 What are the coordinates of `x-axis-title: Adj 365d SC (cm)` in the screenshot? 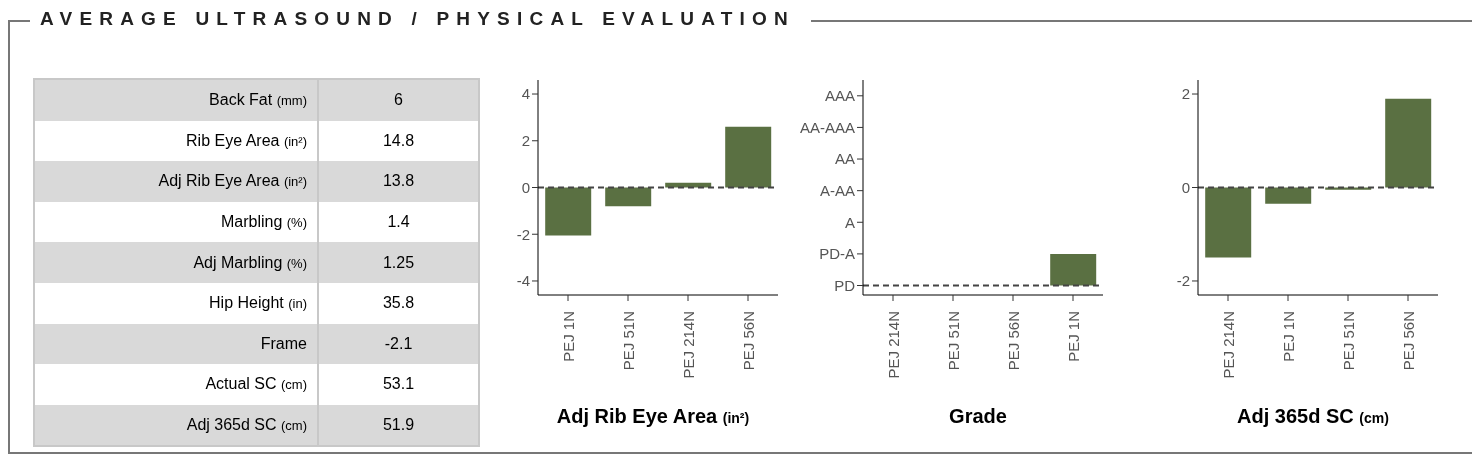 It's located at (1313, 416).